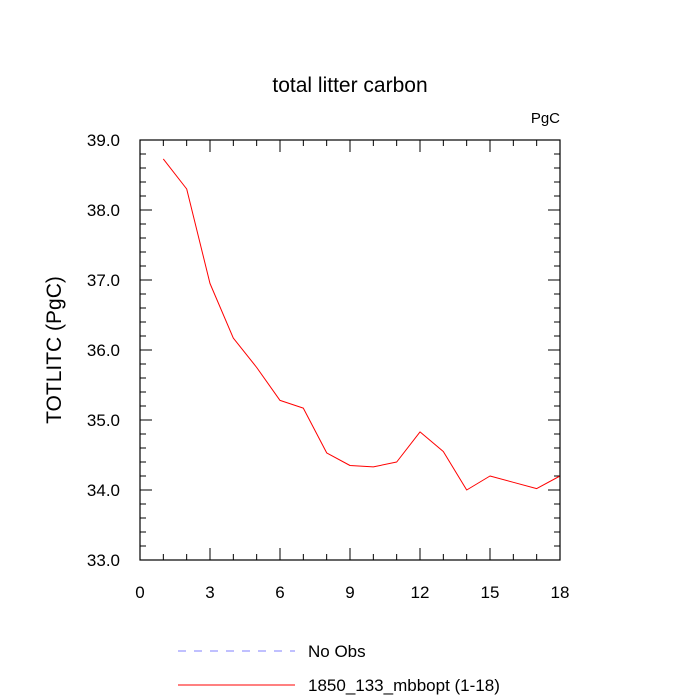 The width and height of the screenshot is (700, 700). What do you see at coordinates (349, 592) in the screenshot?
I see `x-tick-label: 9` at bounding box center [349, 592].